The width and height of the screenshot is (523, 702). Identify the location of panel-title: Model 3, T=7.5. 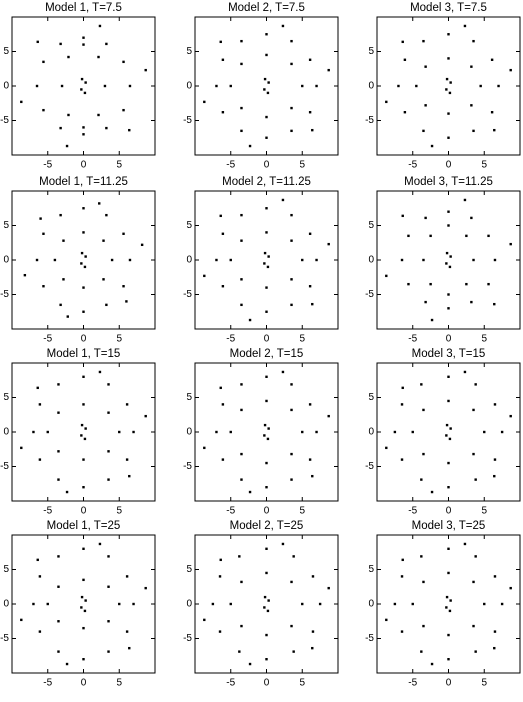
(448, 8).